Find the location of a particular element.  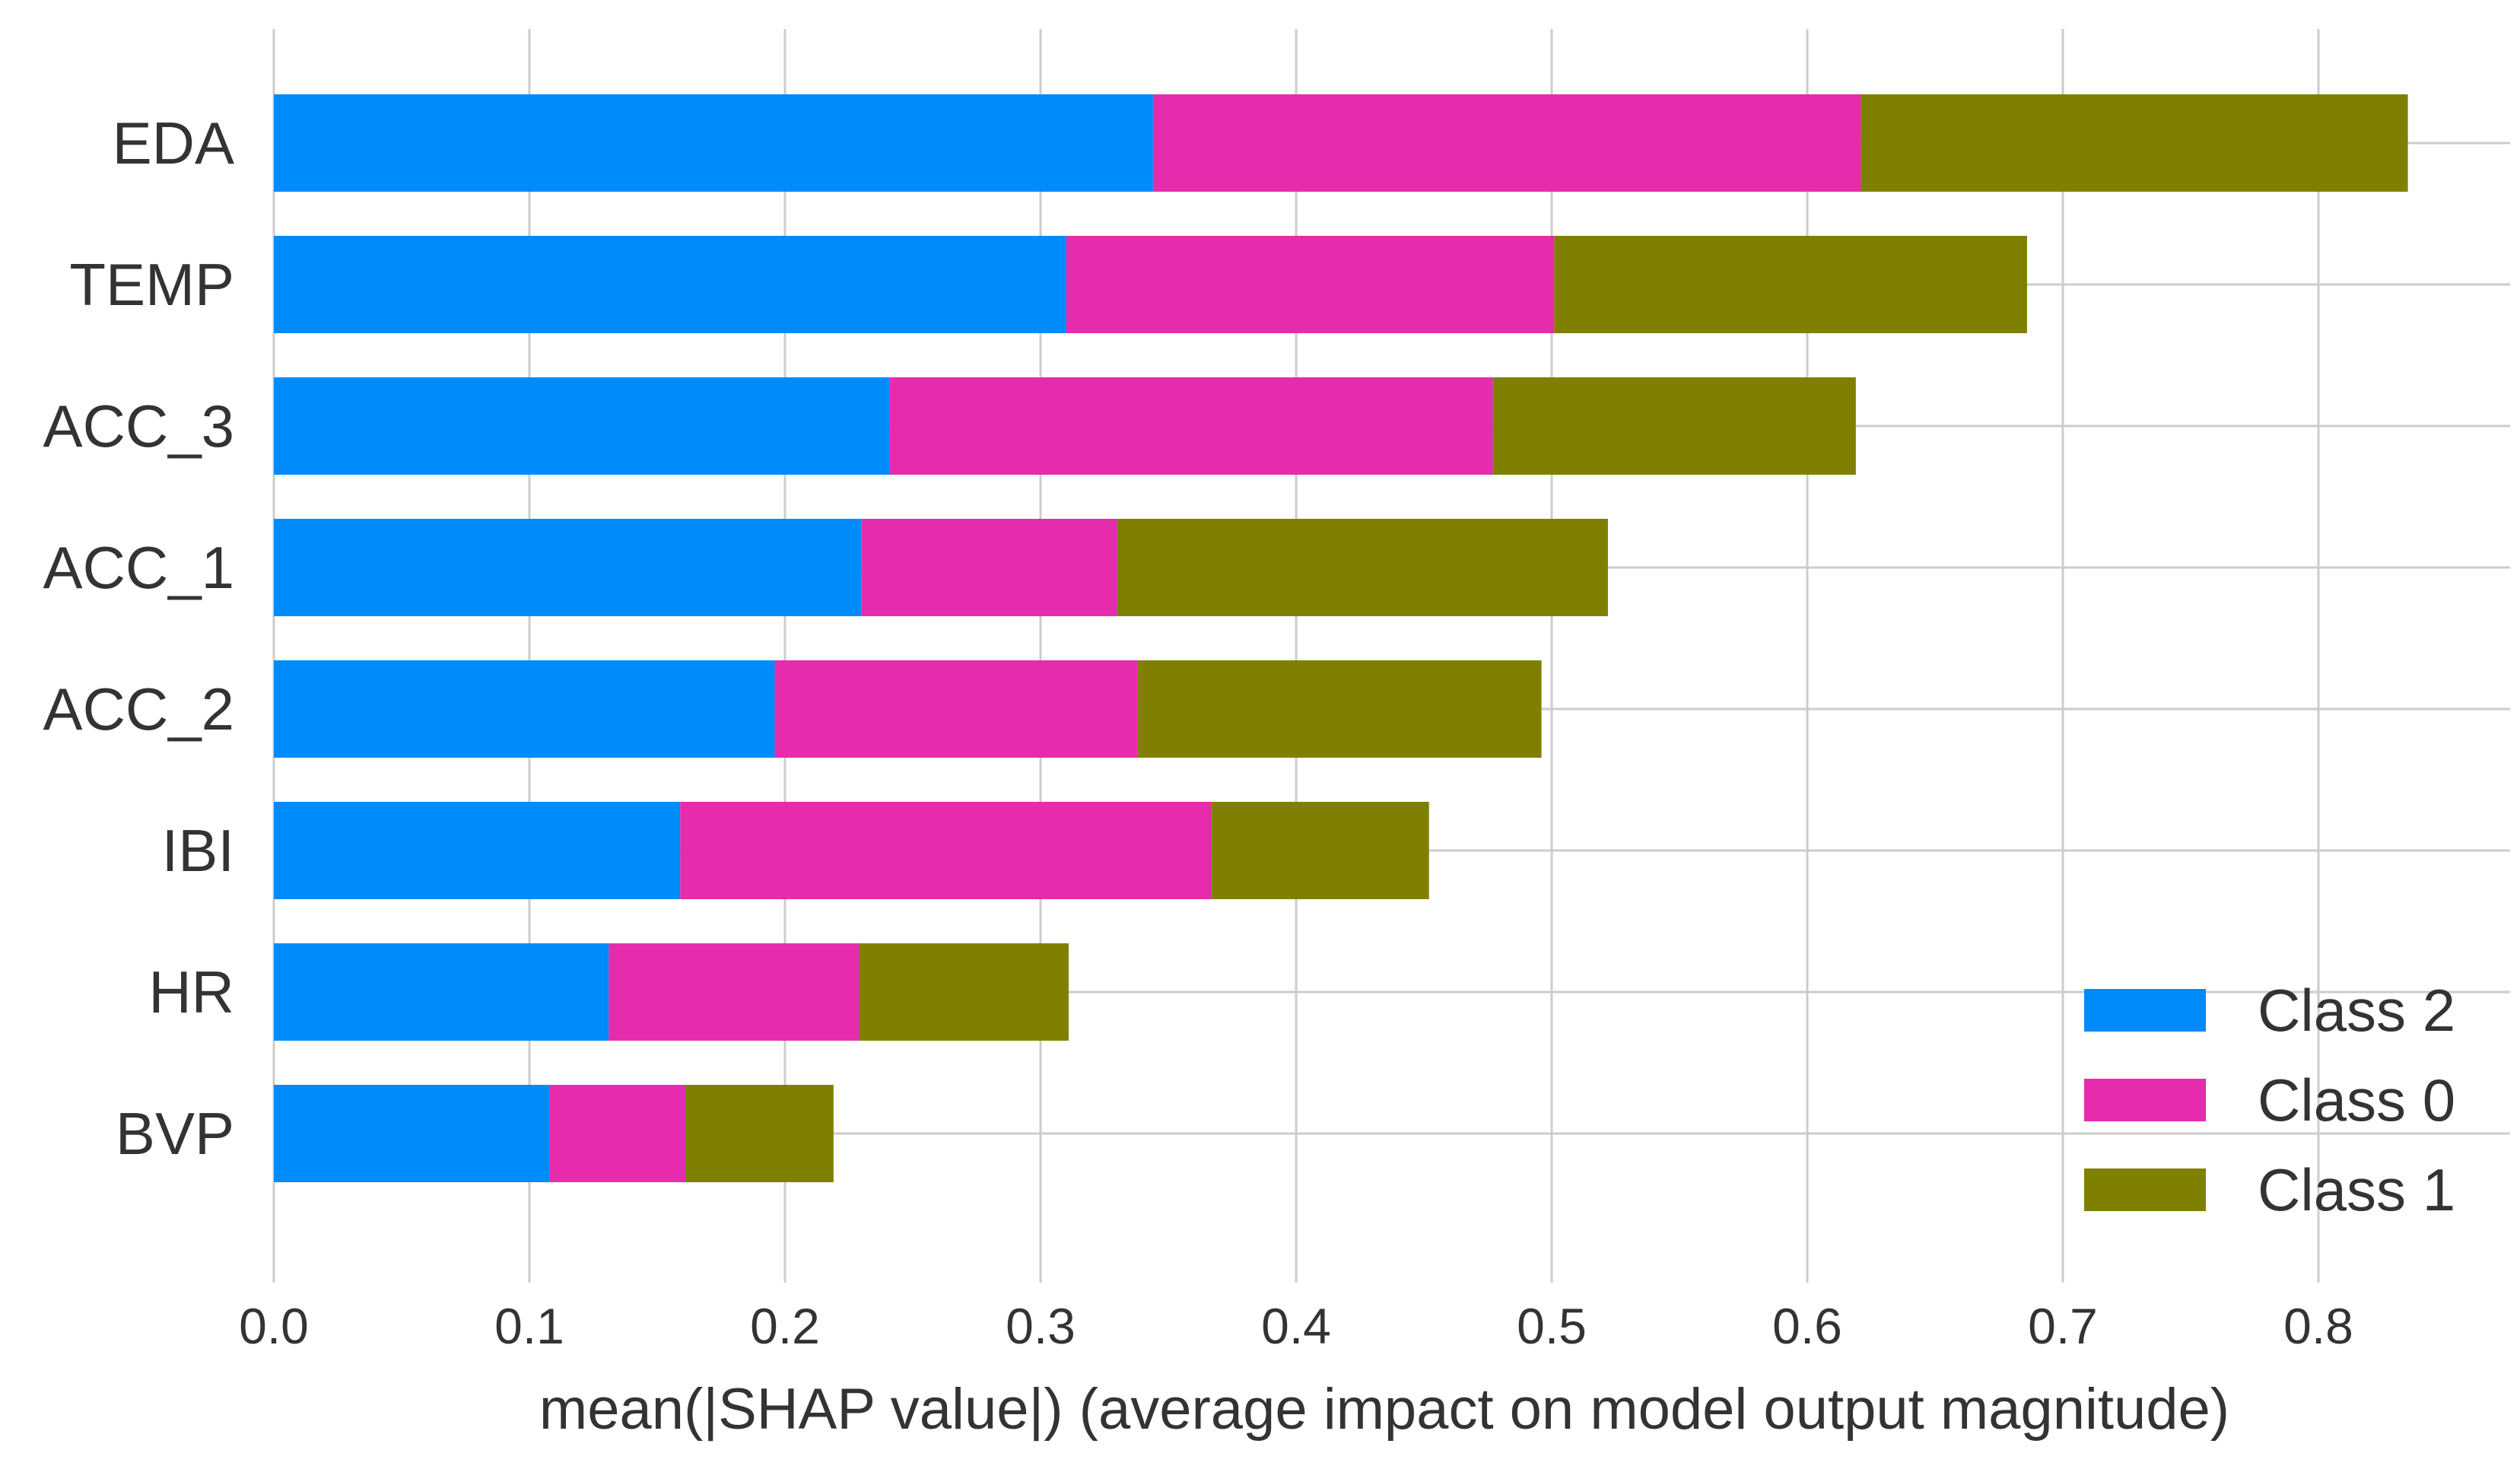

legend-label: Class 2 is located at coordinates (2356, 1010).